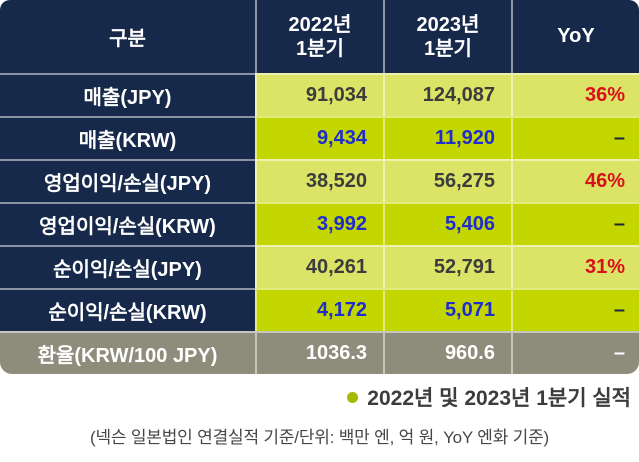  I want to click on row-label-exchange-rate: 환율(KRW/100 JPY), so click(127, 352).